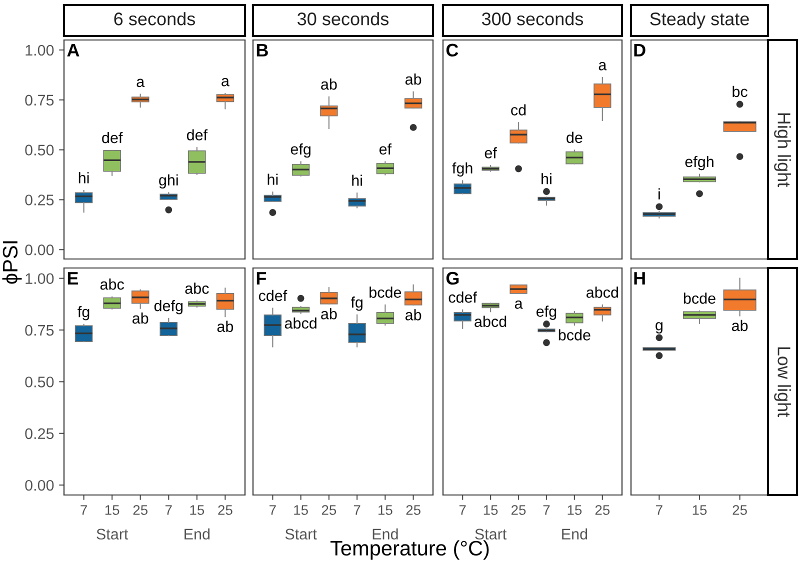 Image resolution: width=800 pixels, height=562 pixels. I want to click on annotation: G, so click(452, 278).